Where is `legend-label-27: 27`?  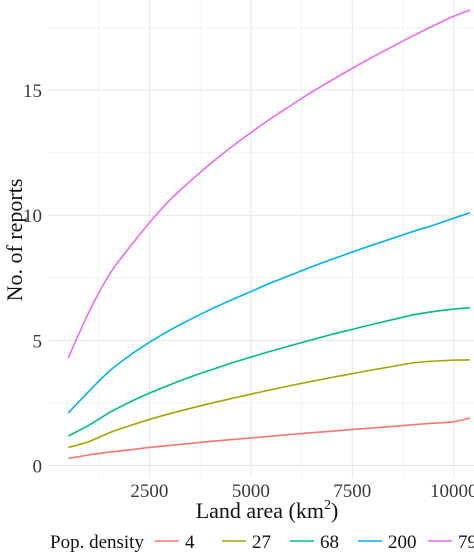 legend-label-27: 27 is located at coordinates (261, 542).